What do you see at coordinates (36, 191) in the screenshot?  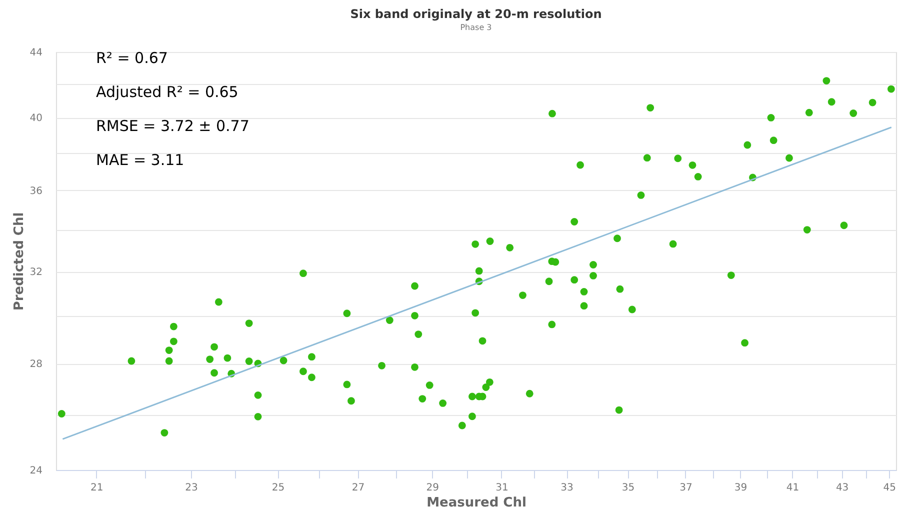 I see `y-tick-label: 36` at bounding box center [36, 191].